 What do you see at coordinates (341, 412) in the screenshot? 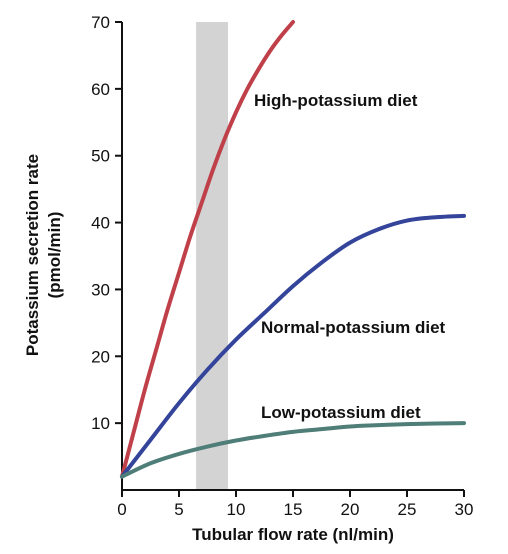
I see `series-label-low: Low-potassium diet` at bounding box center [341, 412].